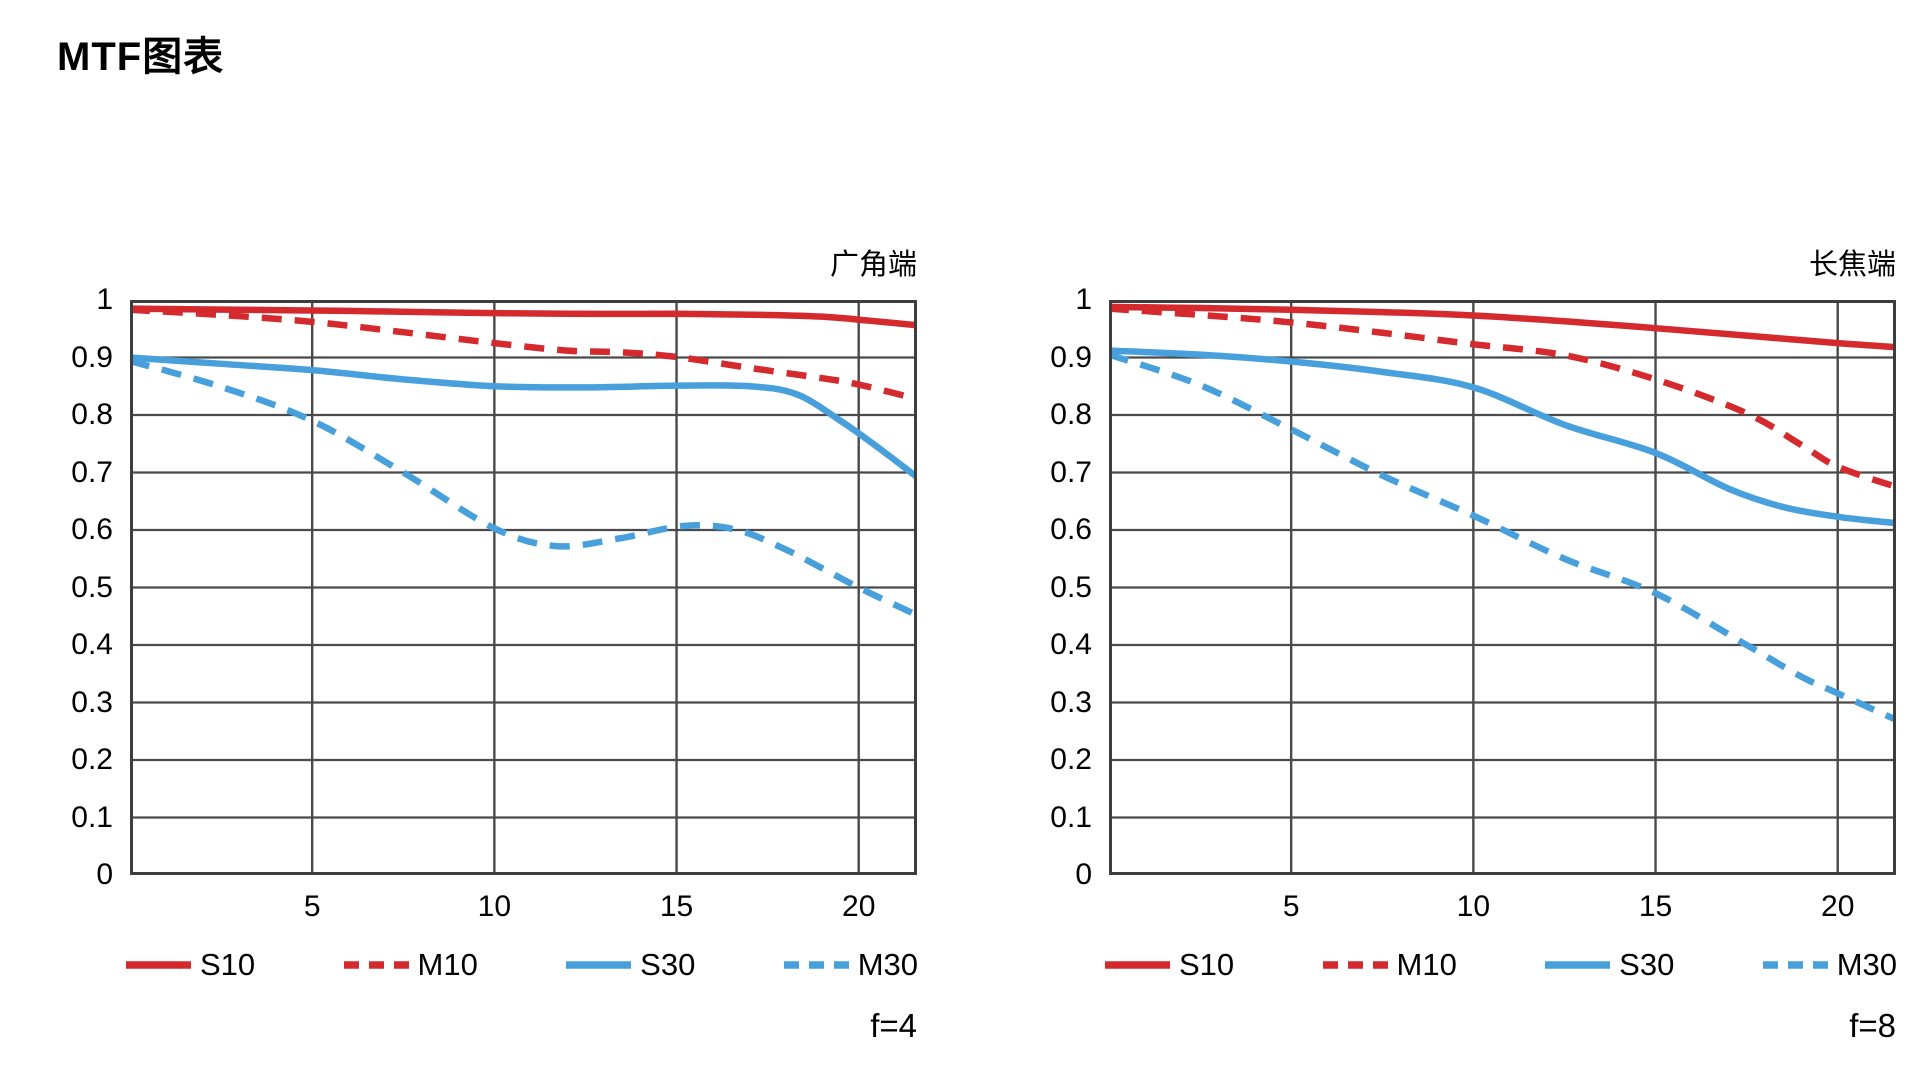 This screenshot has width=1928, height=1082. I want to click on page-title: MTF图表, so click(141, 57).